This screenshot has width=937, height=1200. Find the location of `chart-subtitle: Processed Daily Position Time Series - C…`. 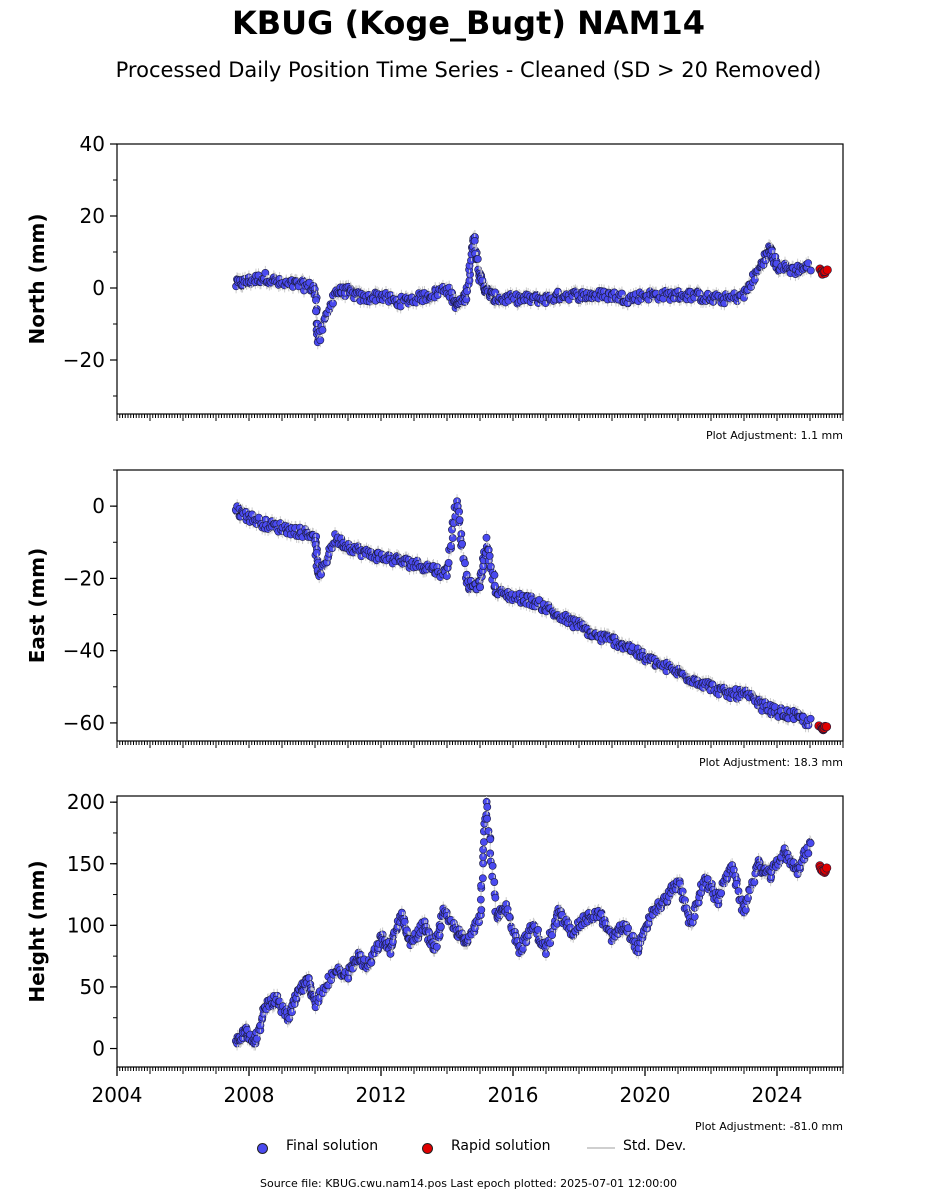

chart-subtitle: Processed Daily Position Time Series - C… is located at coordinates (468, 70).